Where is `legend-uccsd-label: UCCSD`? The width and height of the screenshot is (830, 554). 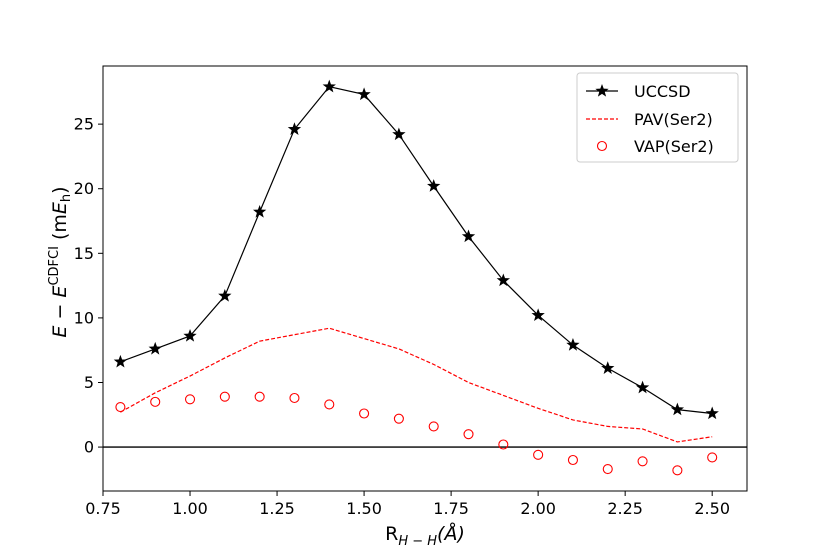 legend-uccsd-label: UCCSD is located at coordinates (662, 91).